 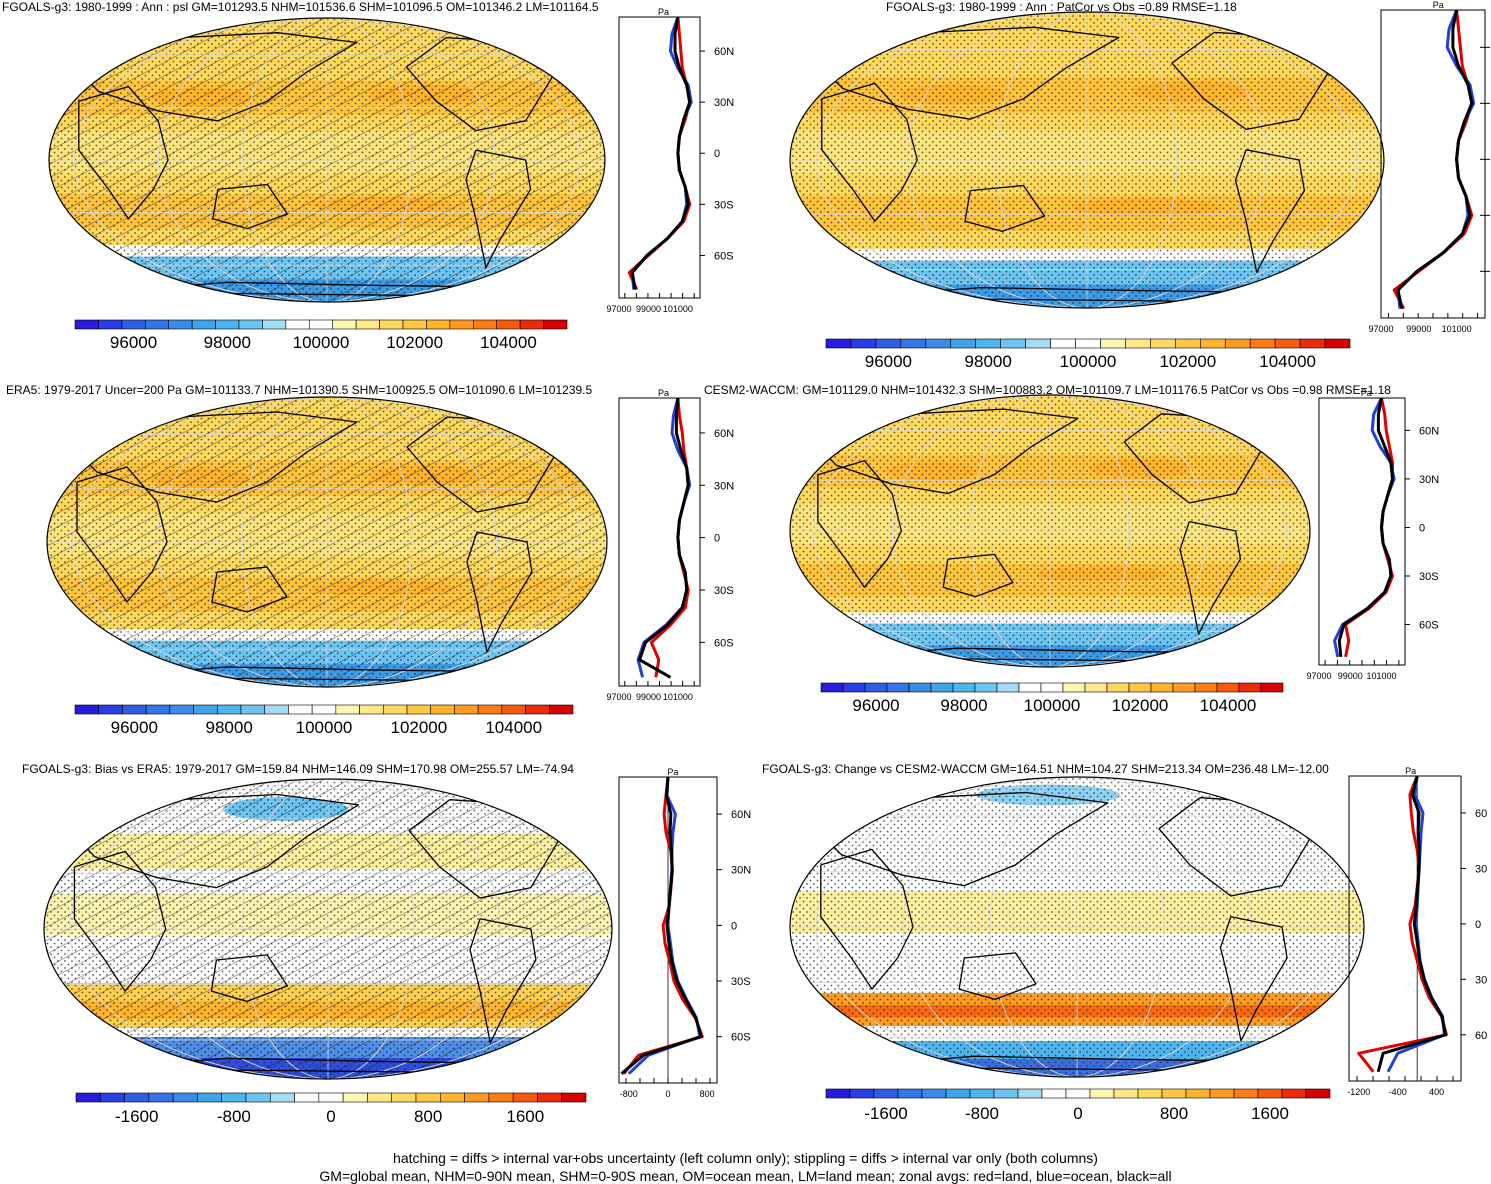 I want to click on colorbar: -1600 -800 0 800 1600, so click(x=1078, y=1105).